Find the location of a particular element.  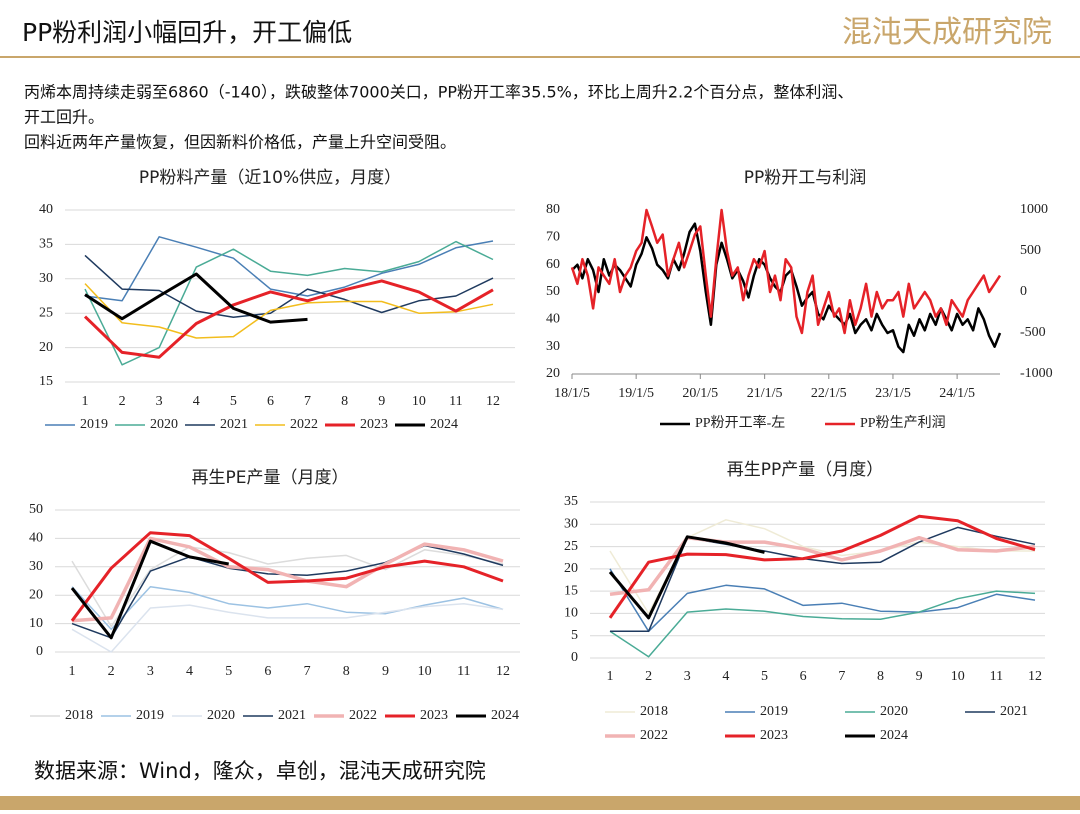

x-tick-label: 23/1/5 is located at coordinates (893, 393).